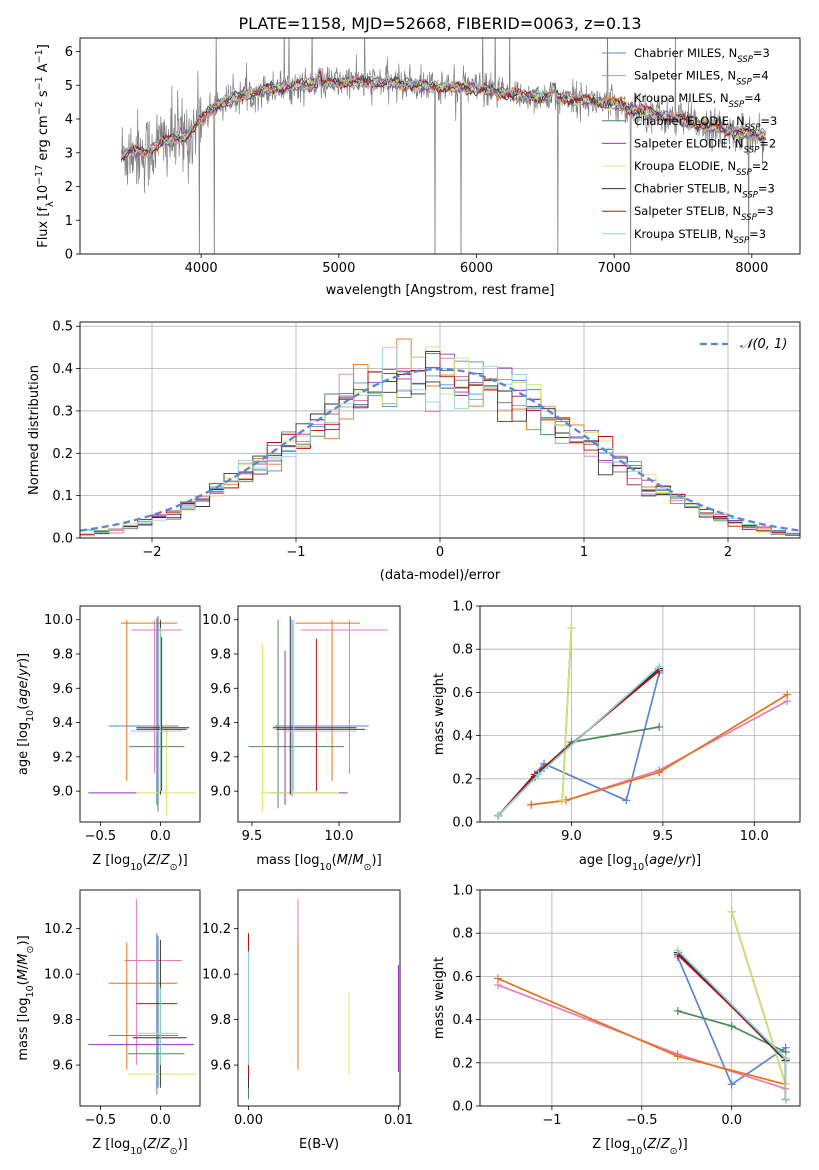 This screenshot has width=819, height=1170. I want to click on x-tick-label: −0.5, so click(642, 1120).